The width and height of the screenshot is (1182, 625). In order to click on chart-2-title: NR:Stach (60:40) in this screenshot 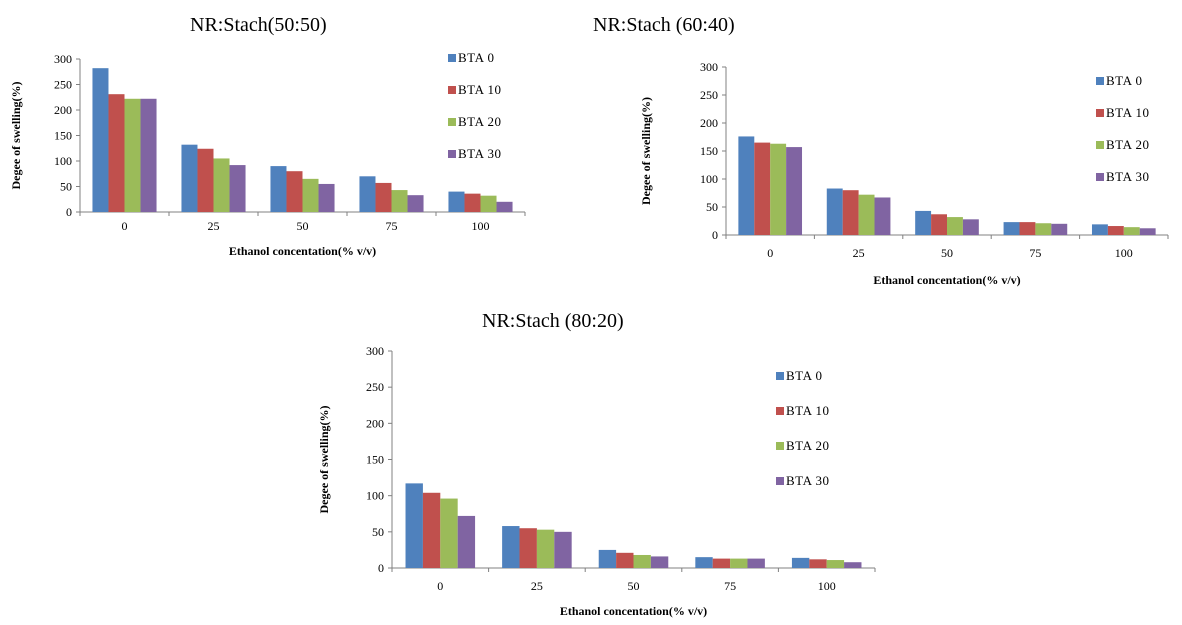, I will do `click(664, 25)`.